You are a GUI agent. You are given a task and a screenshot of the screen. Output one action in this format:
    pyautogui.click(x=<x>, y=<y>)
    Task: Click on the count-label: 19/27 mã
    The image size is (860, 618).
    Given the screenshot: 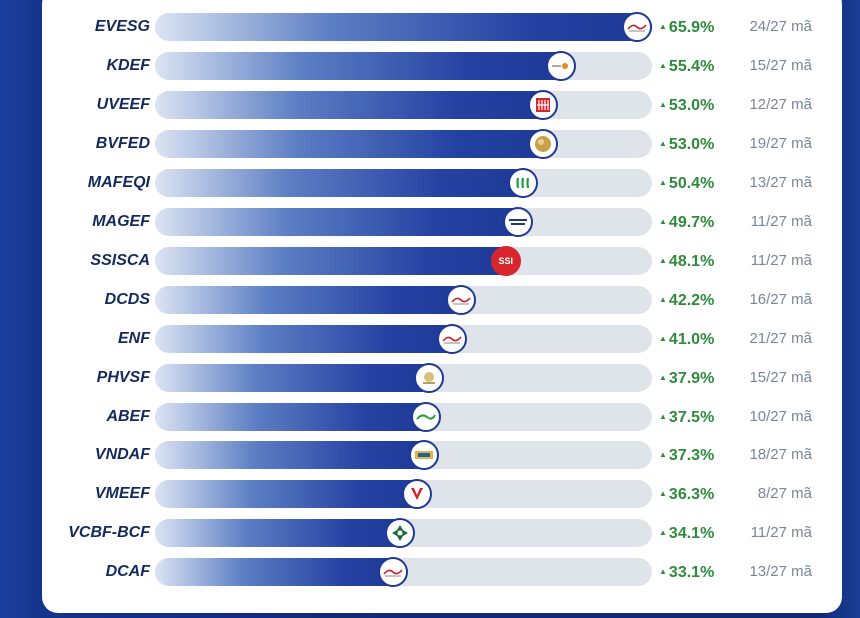 What is the action you would take?
    pyautogui.click(x=780, y=143)
    